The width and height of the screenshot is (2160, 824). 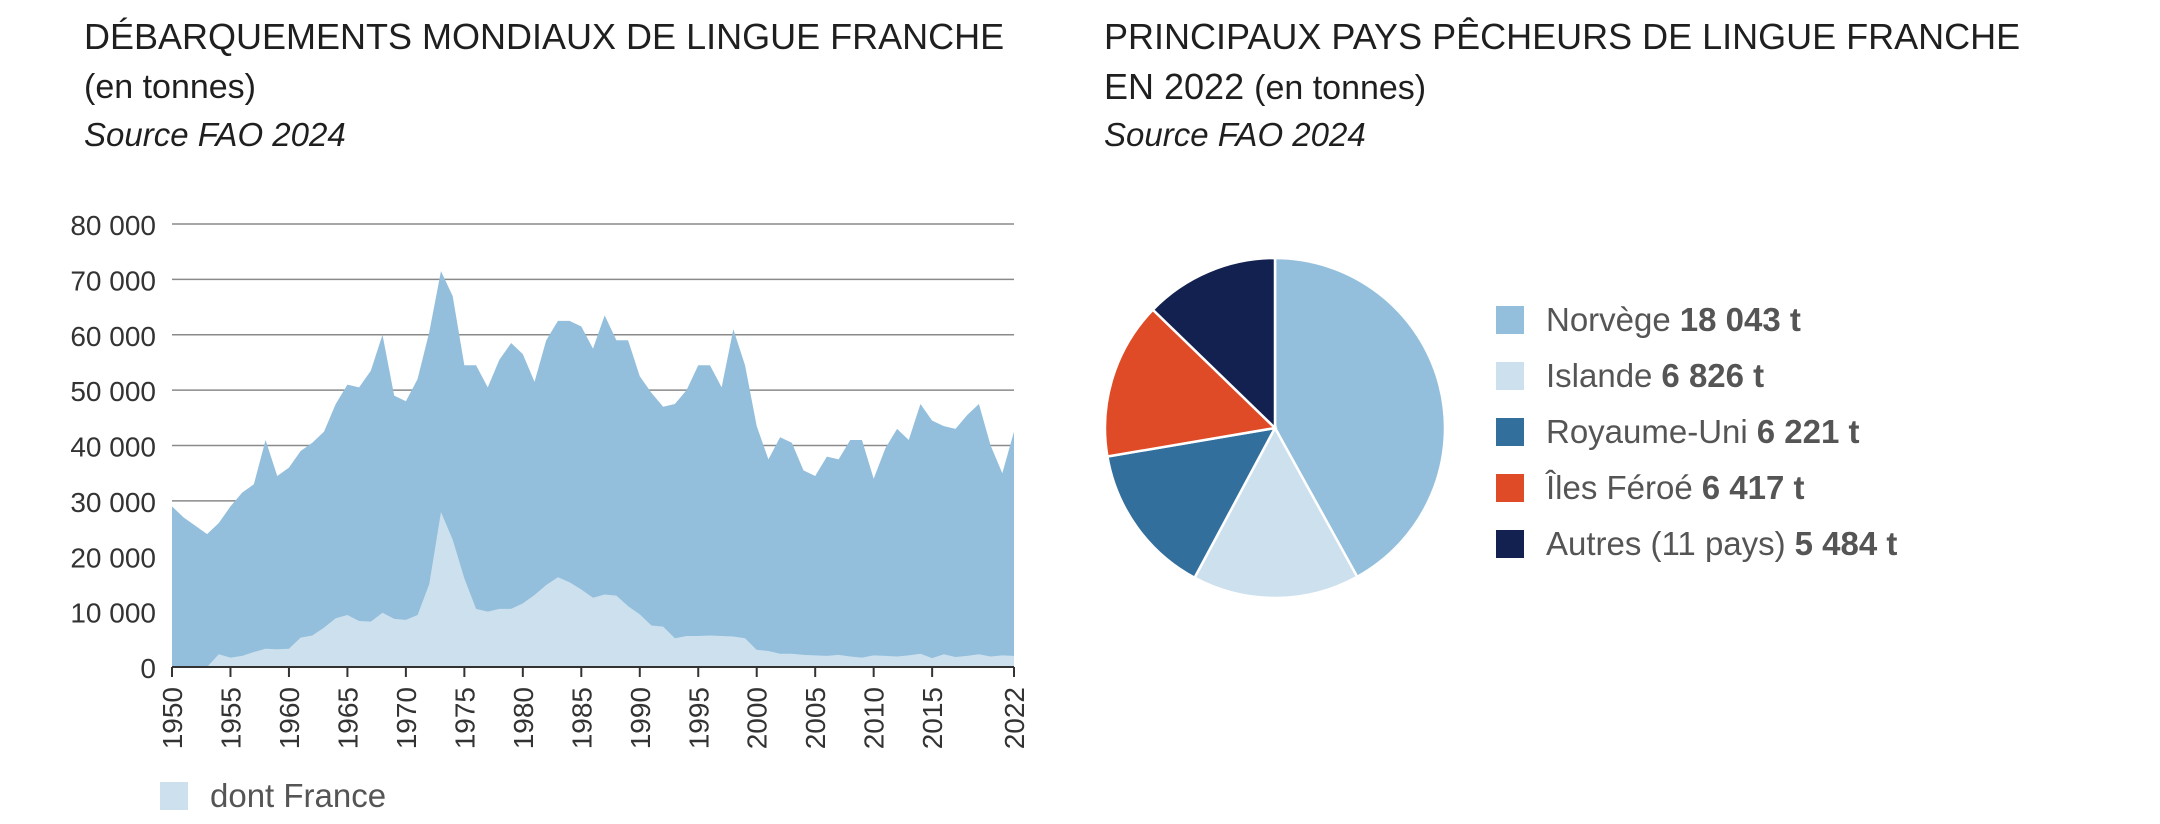 What do you see at coordinates (1014, 718) in the screenshot?
I see `x-tick-label: 2022` at bounding box center [1014, 718].